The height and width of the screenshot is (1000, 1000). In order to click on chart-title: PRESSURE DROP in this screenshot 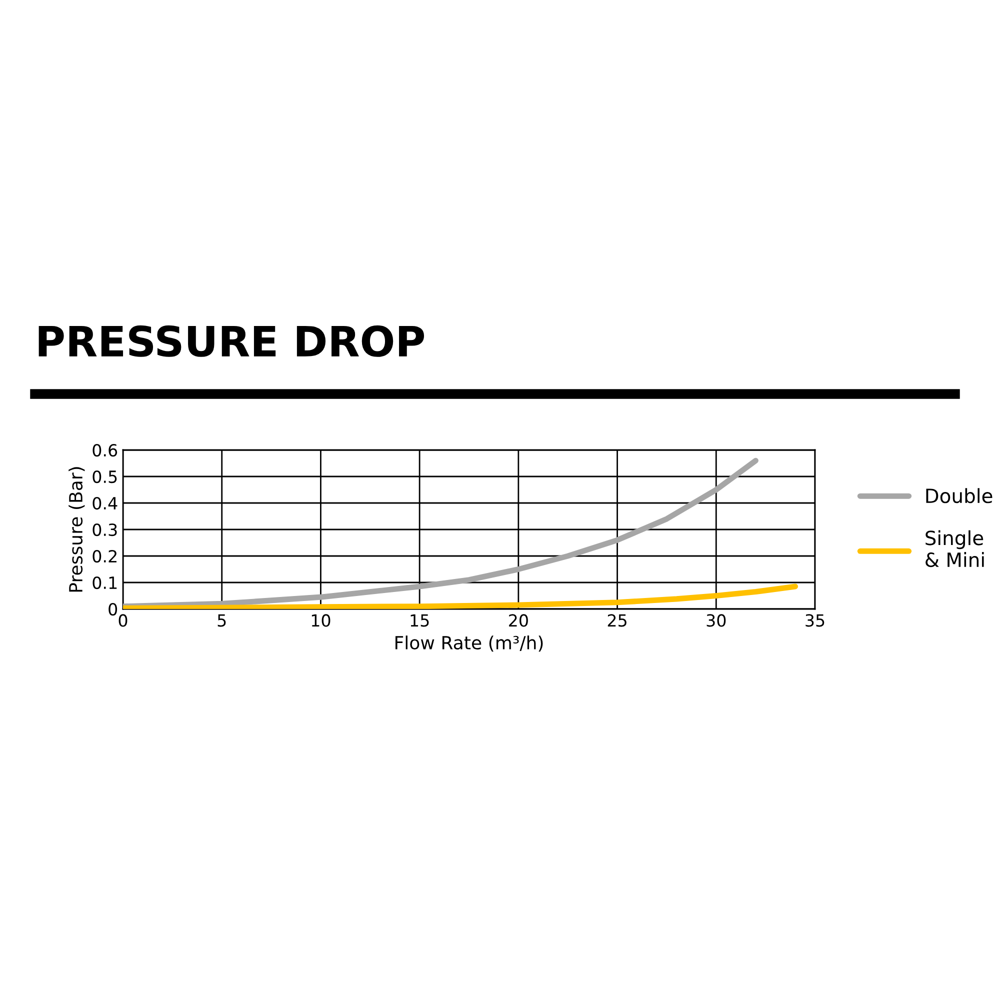, I will do `click(231, 341)`.